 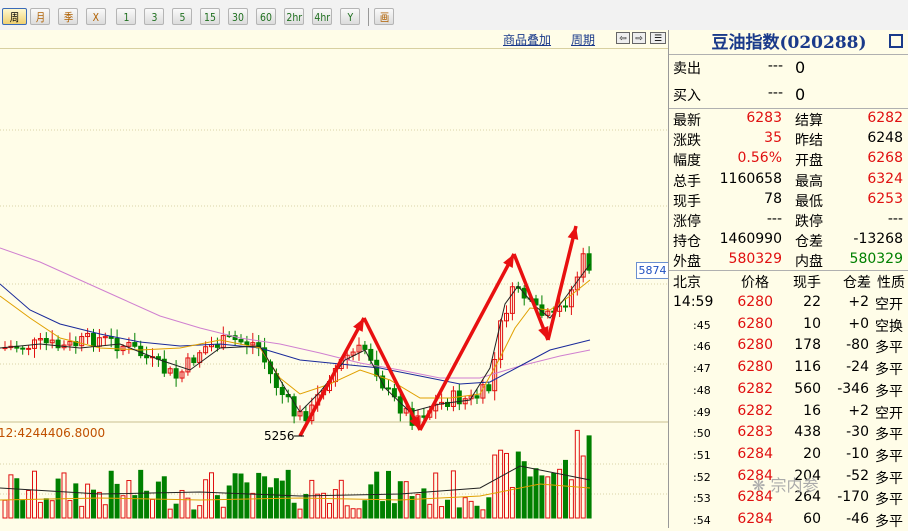 I want to click on stat-row: 最新 6283 结算 6282, so click(x=788, y=119).